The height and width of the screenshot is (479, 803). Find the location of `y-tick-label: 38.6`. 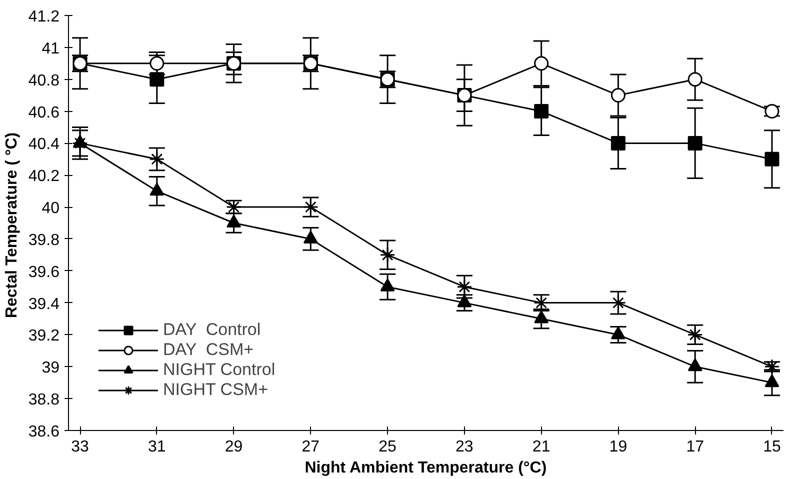

y-tick-label: 38.6 is located at coordinates (44, 432).